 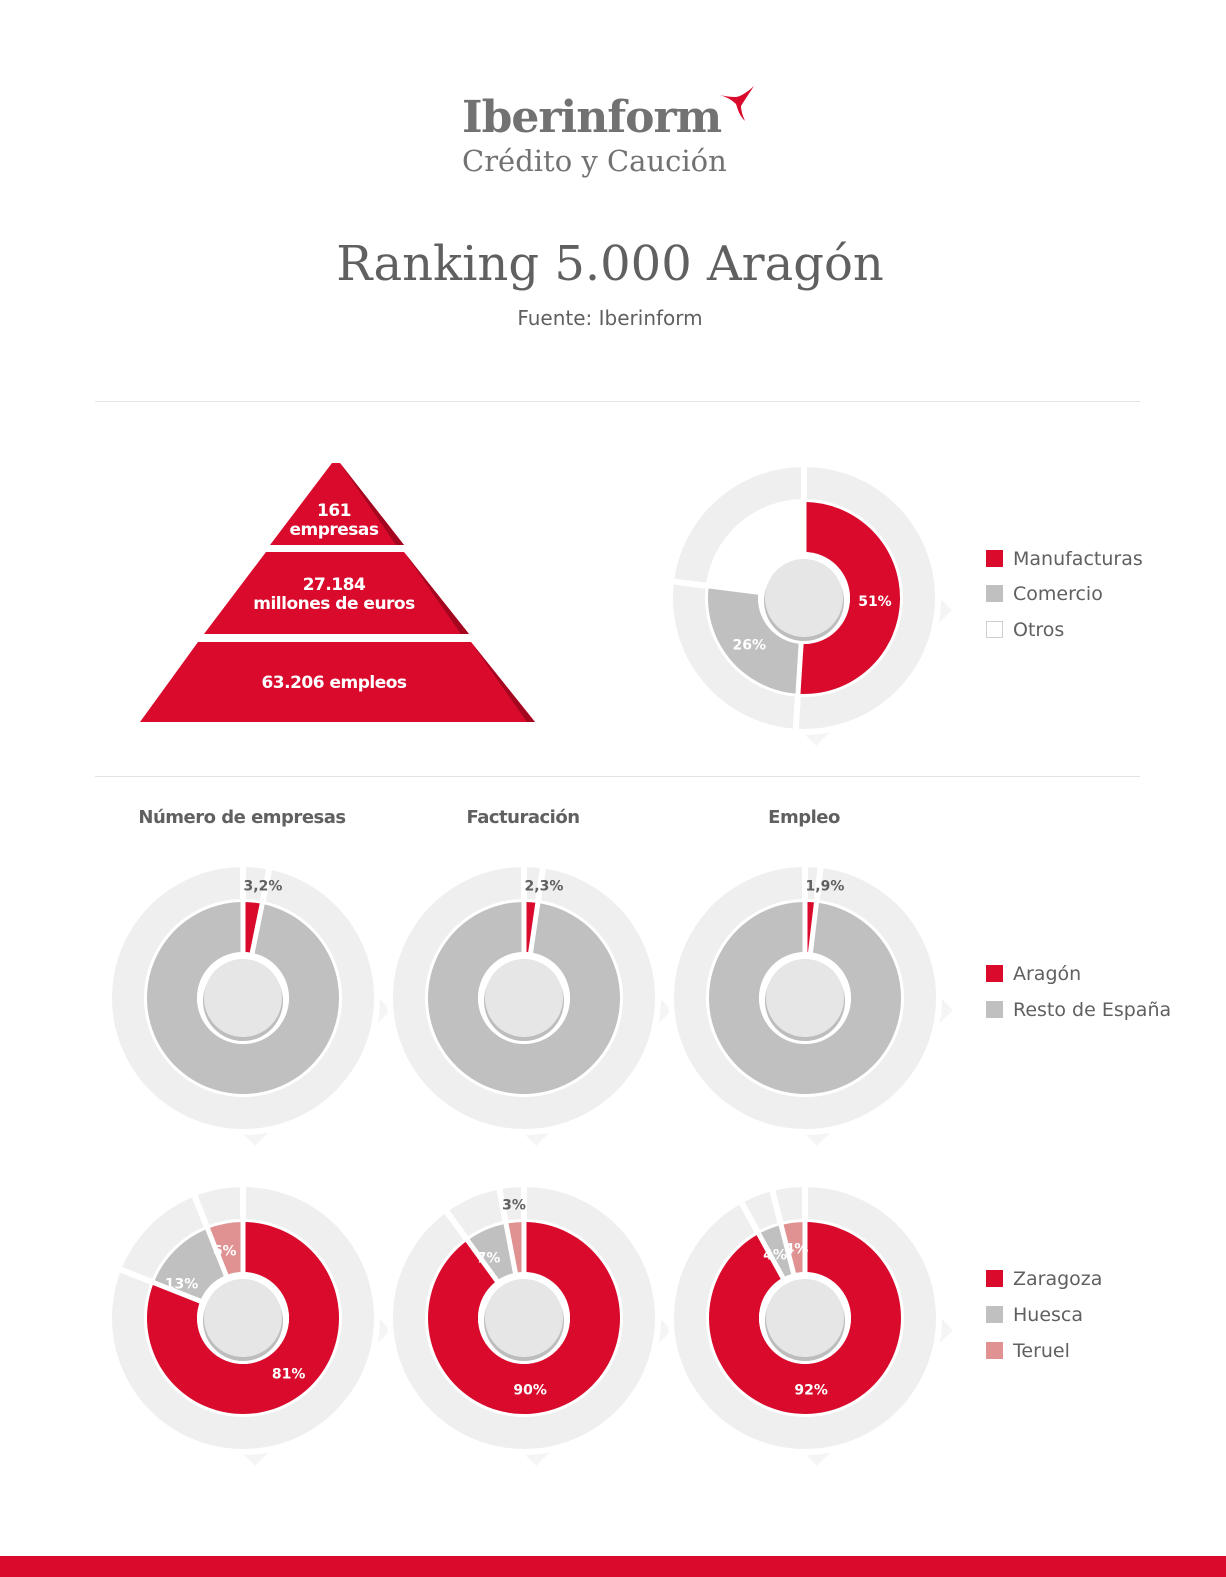 I want to click on donut-chart-empleo-provincias: 92% 4%4%, so click(x=810, y=1323).